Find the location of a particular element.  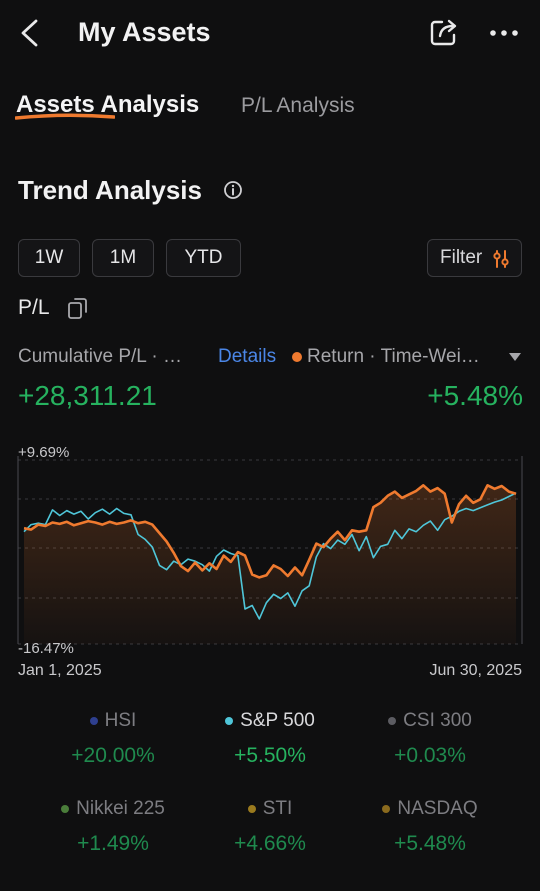

y-min-label: -16.47% is located at coordinates (46, 648).